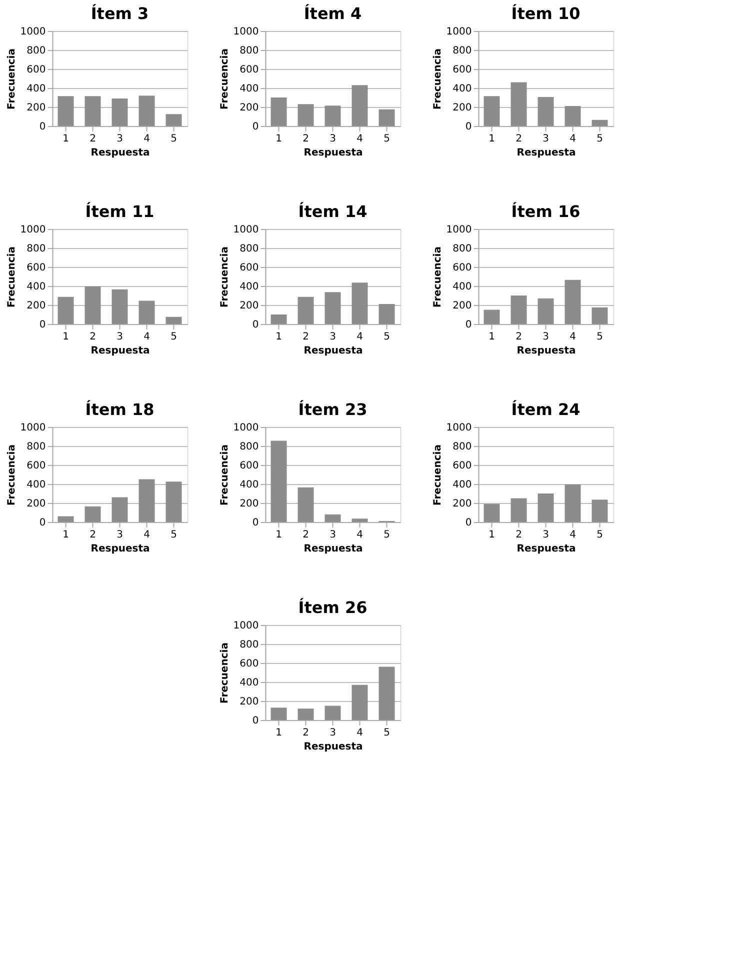 This screenshot has width=736, height=968. I want to click on chart-title: Ítem 24, so click(545, 409).